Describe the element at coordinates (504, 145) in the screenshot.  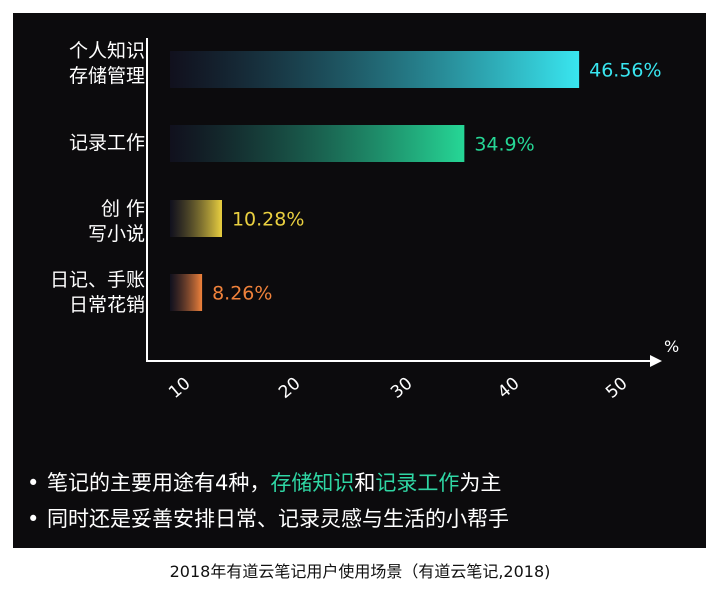
I see `bar-value-label-1: 34.9%` at that location.